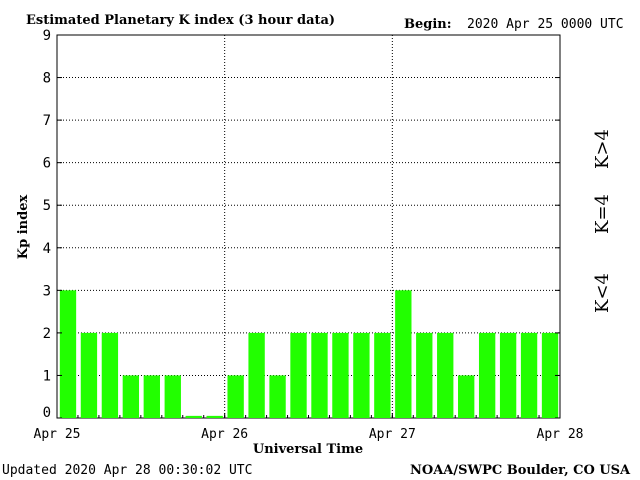 This screenshot has width=640, height=480. What do you see at coordinates (309, 427) in the screenshot?
I see `x-axis-ticks: Apr 25 Apr 26 Apr 27 Apr 28` at bounding box center [309, 427].